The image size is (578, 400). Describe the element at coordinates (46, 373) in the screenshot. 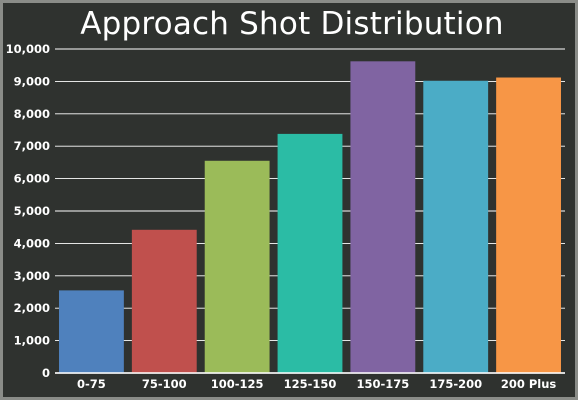

I see `y-tick-label: 0` at that location.